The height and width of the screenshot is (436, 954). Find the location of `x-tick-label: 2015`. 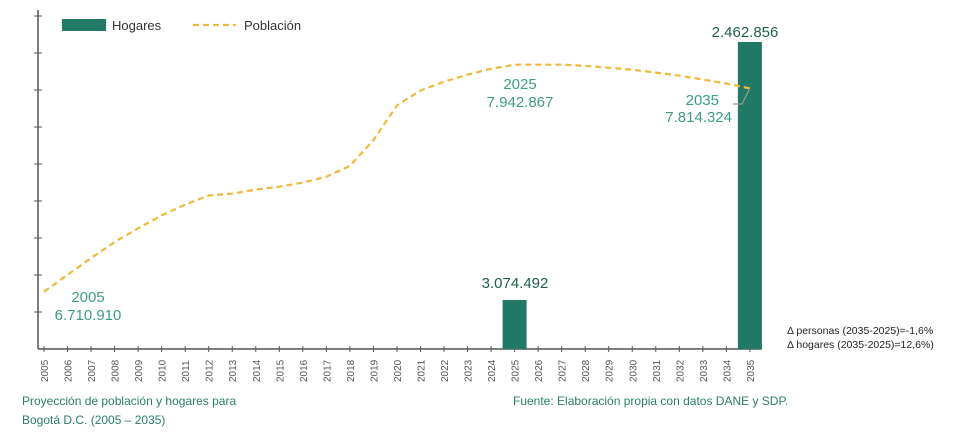

x-tick-label: 2015 is located at coordinates (280, 370).